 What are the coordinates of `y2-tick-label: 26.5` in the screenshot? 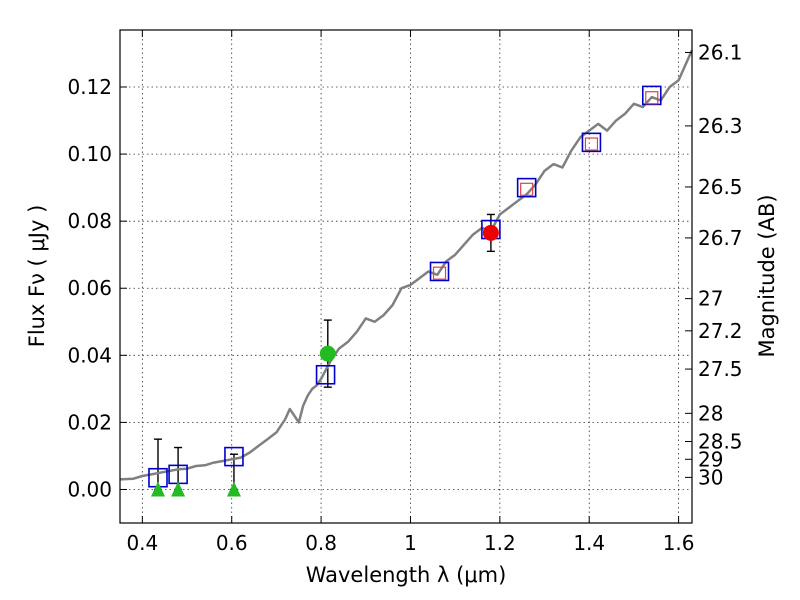 It's located at (720, 187).